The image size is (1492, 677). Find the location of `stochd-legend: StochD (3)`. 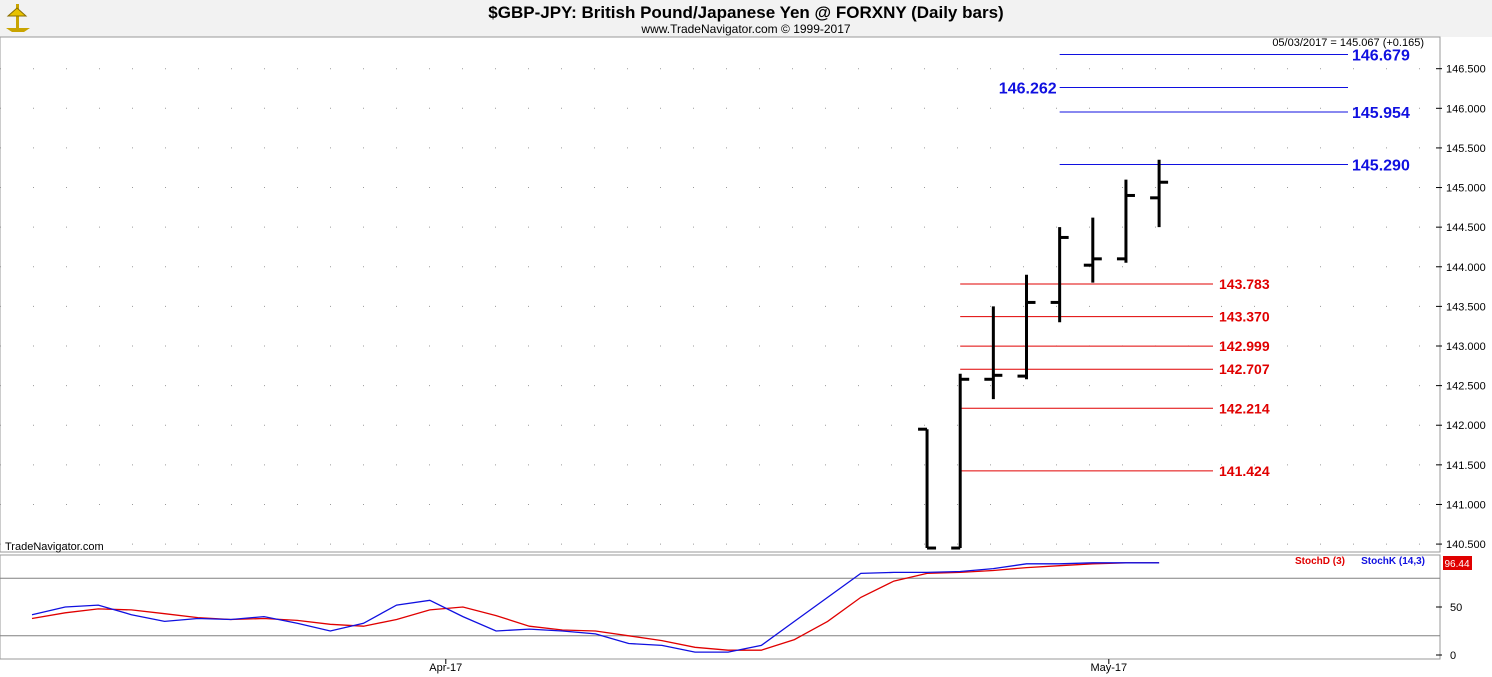

stochd-legend: StochD (3) is located at coordinates (1320, 561).